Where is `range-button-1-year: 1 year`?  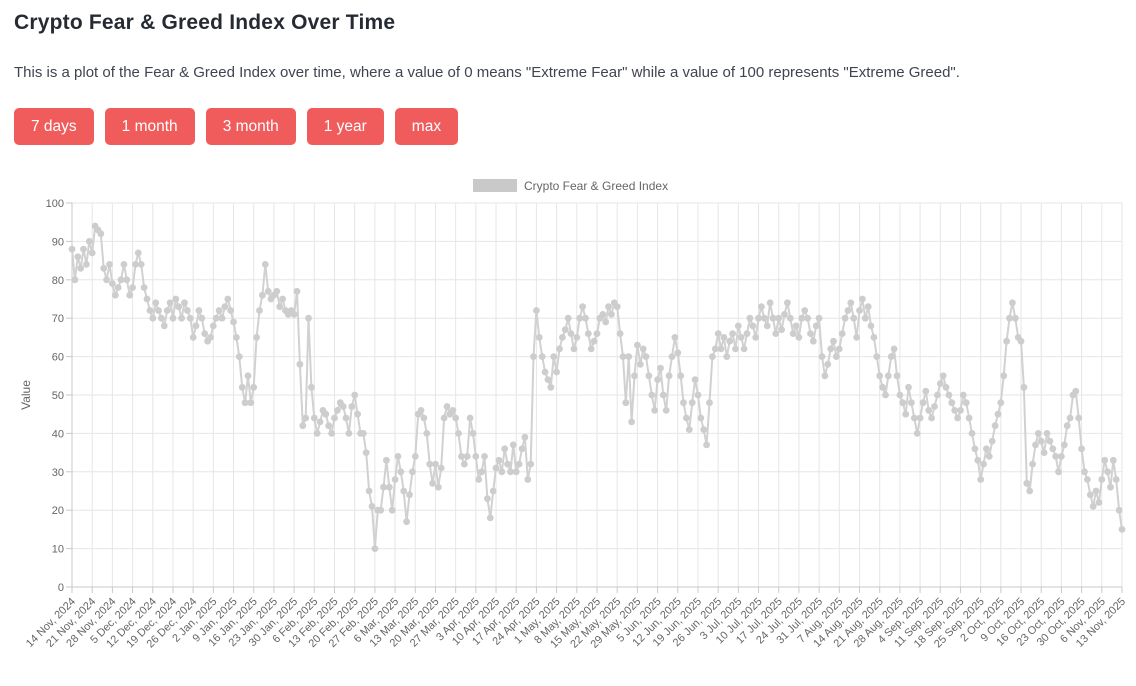
range-button-1-year: 1 year is located at coordinates (345, 126).